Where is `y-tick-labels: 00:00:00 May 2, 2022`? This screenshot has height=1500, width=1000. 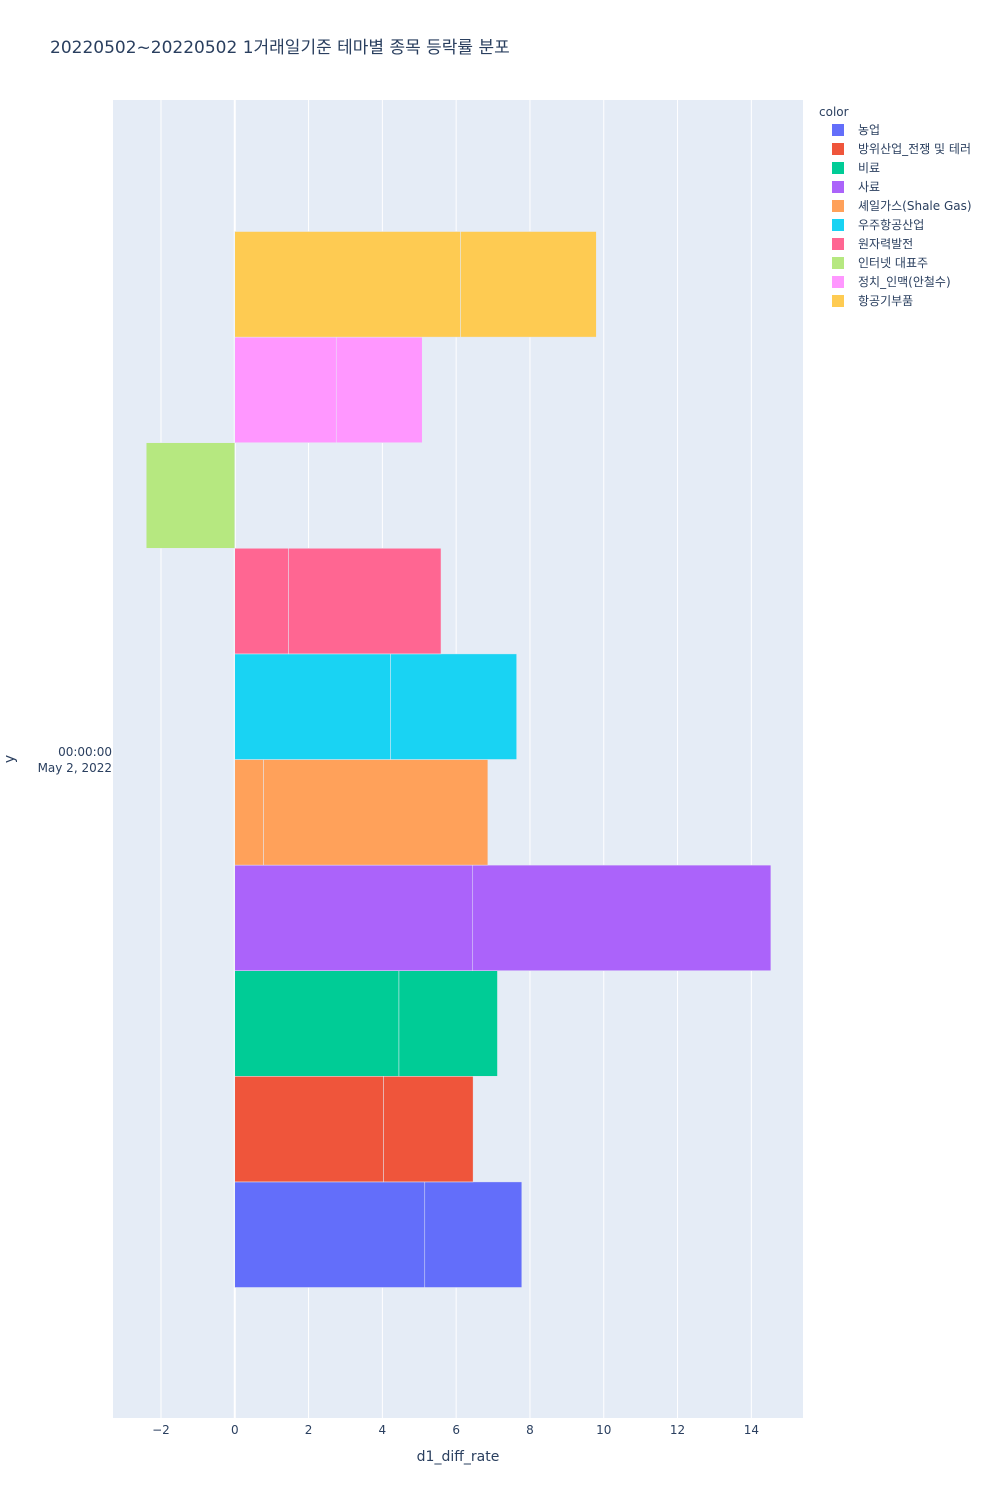
y-tick-labels: 00:00:00 May 2, 2022 is located at coordinates (75, 760).